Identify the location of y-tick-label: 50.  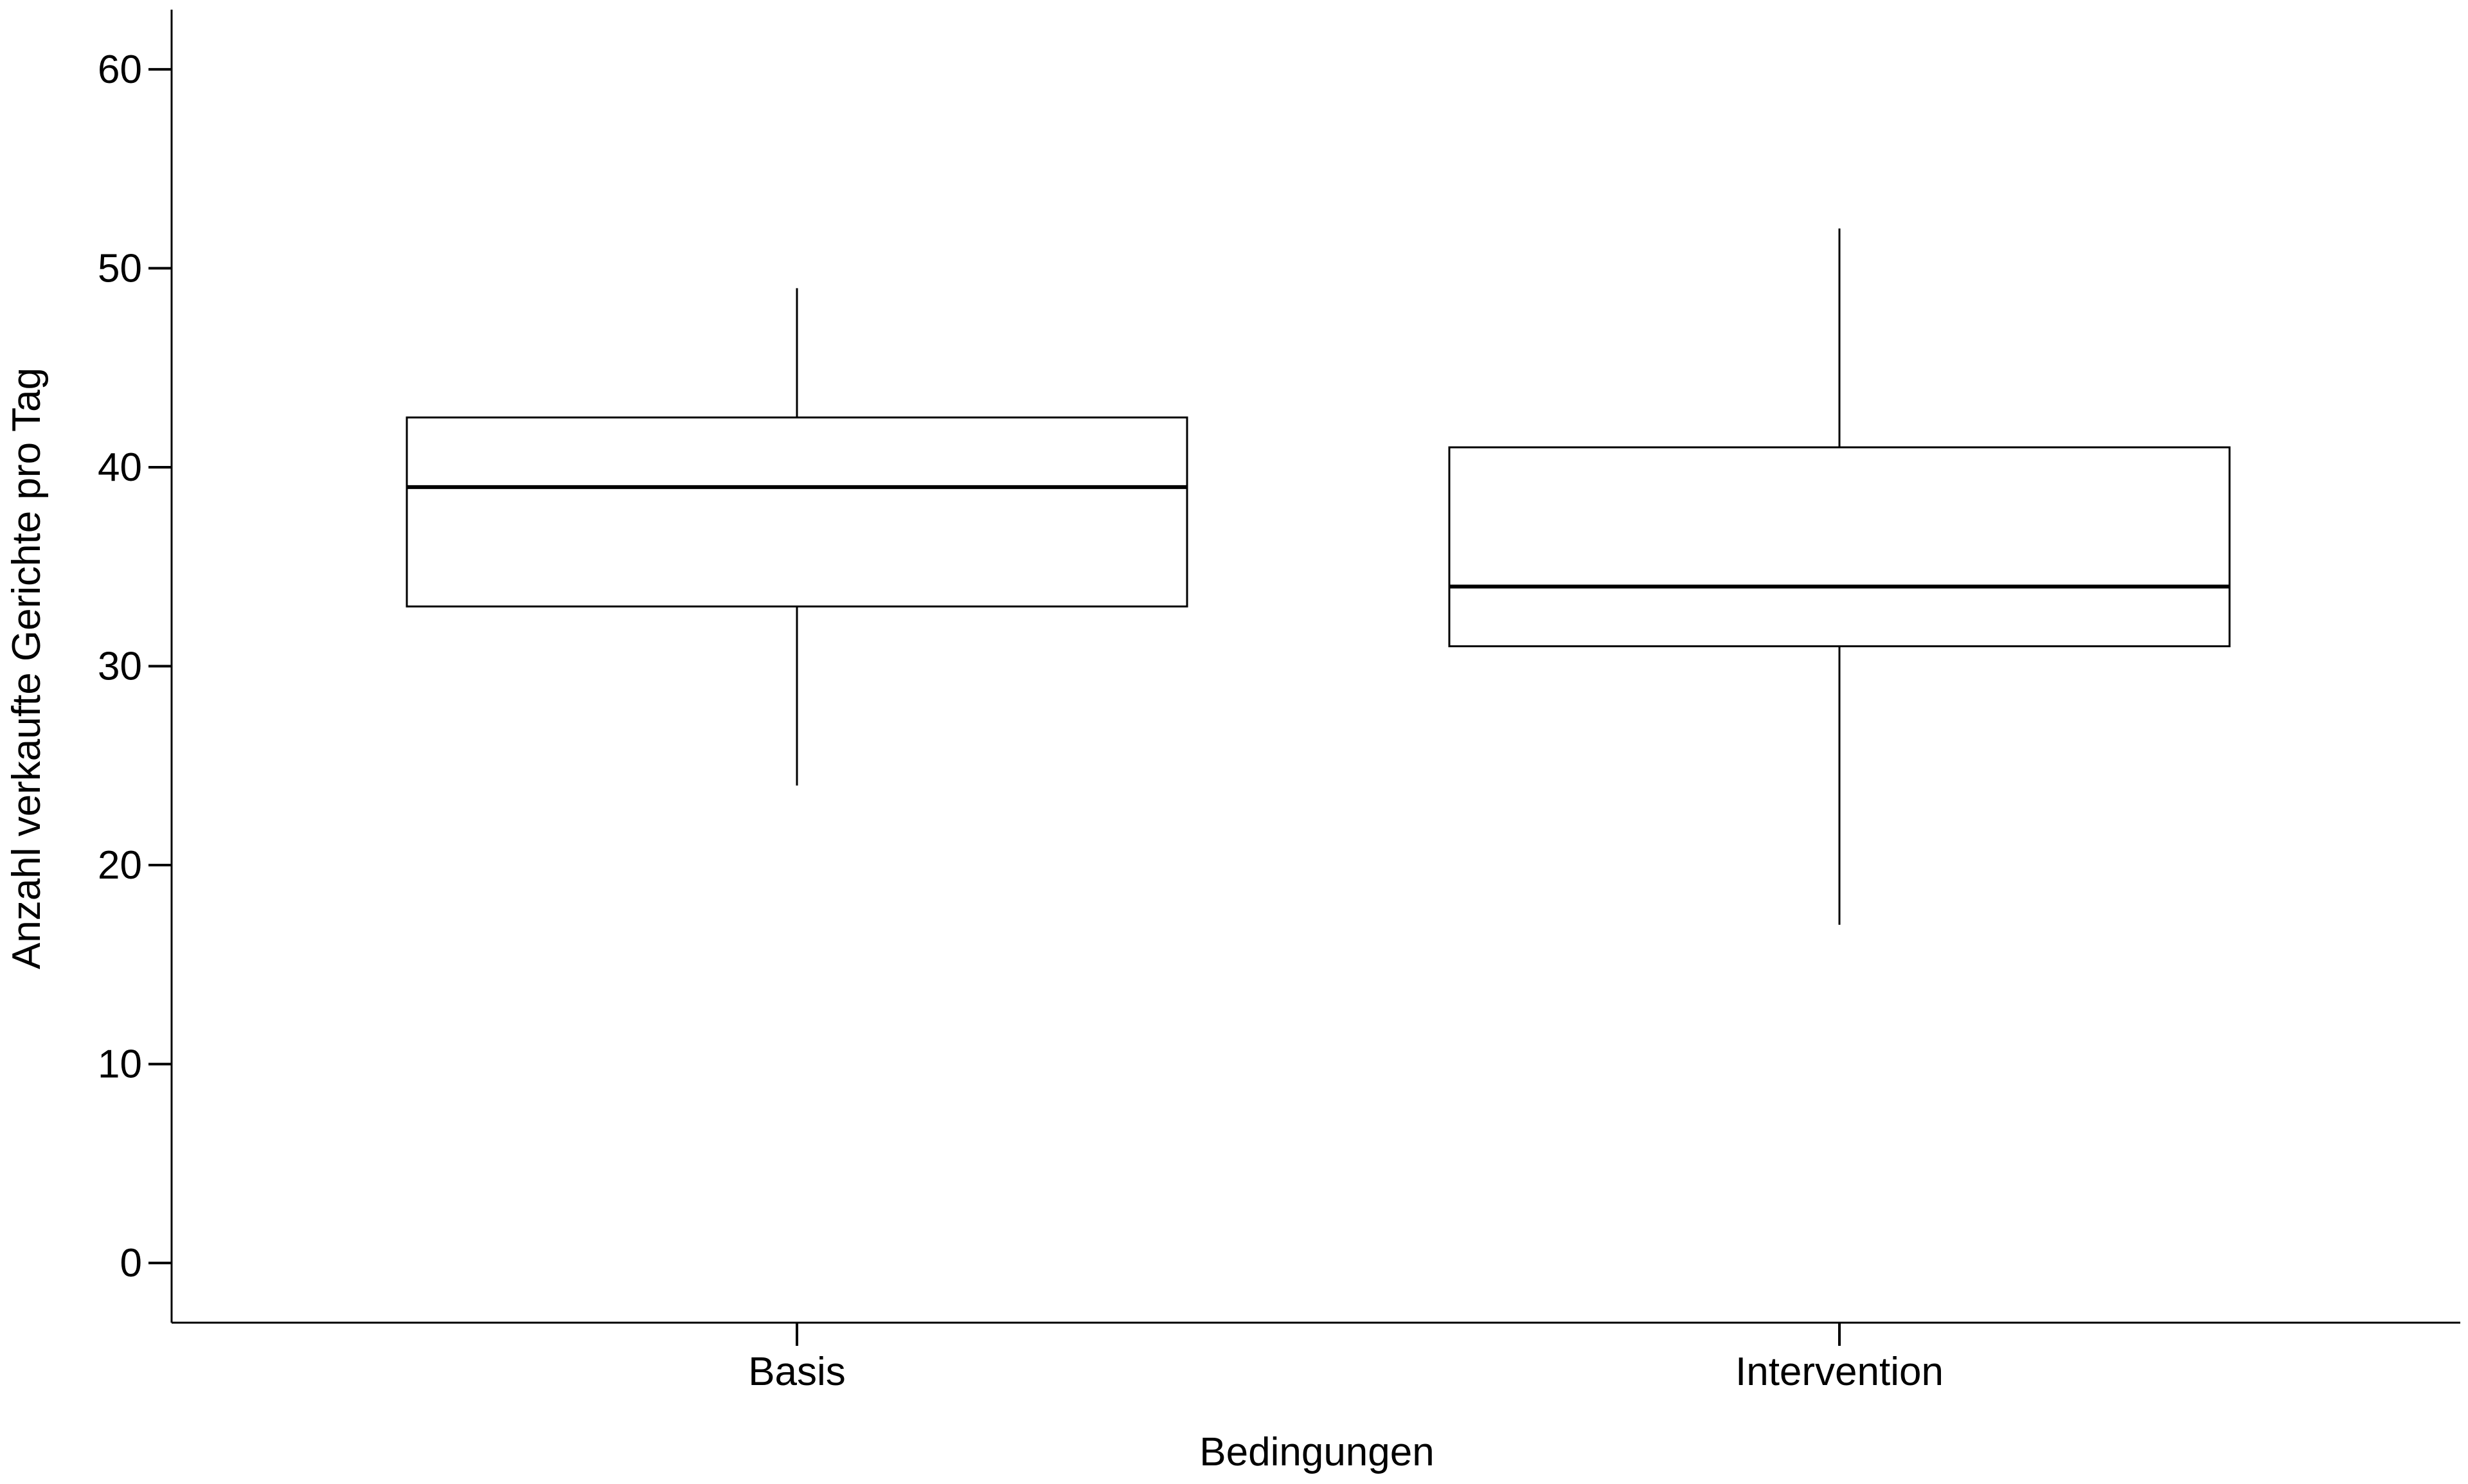
(120, 268).